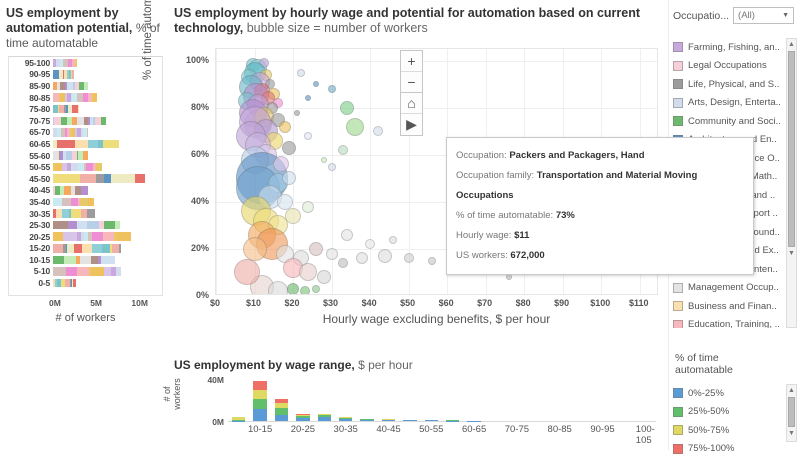 The image size is (800, 458). What do you see at coordinates (729, 322) in the screenshot?
I see `occupation-legend-item: Education, Training, ..` at bounding box center [729, 322].